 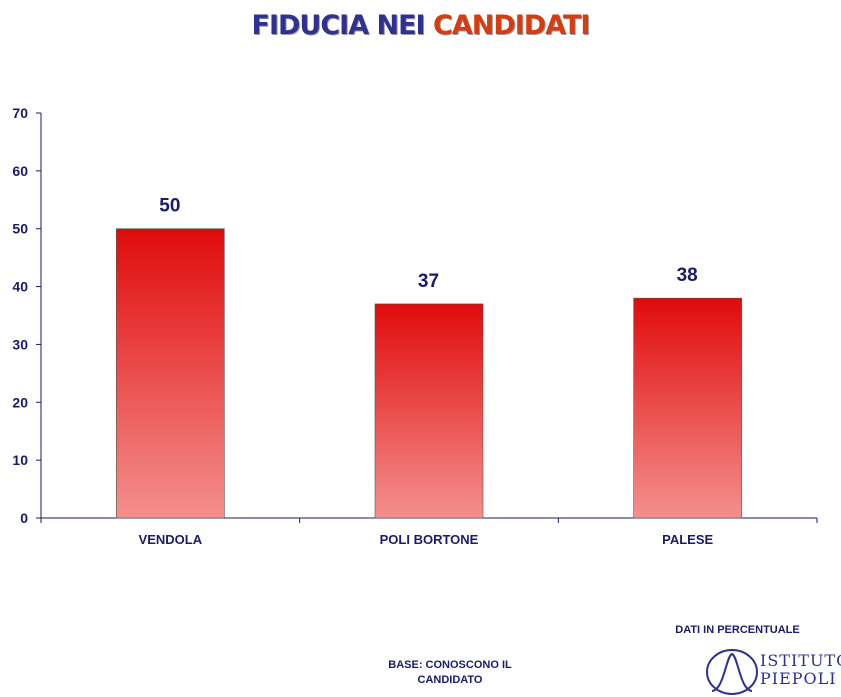 I want to click on chart-title: FIDUCIA NEI CANDIDATI, so click(x=420, y=25).